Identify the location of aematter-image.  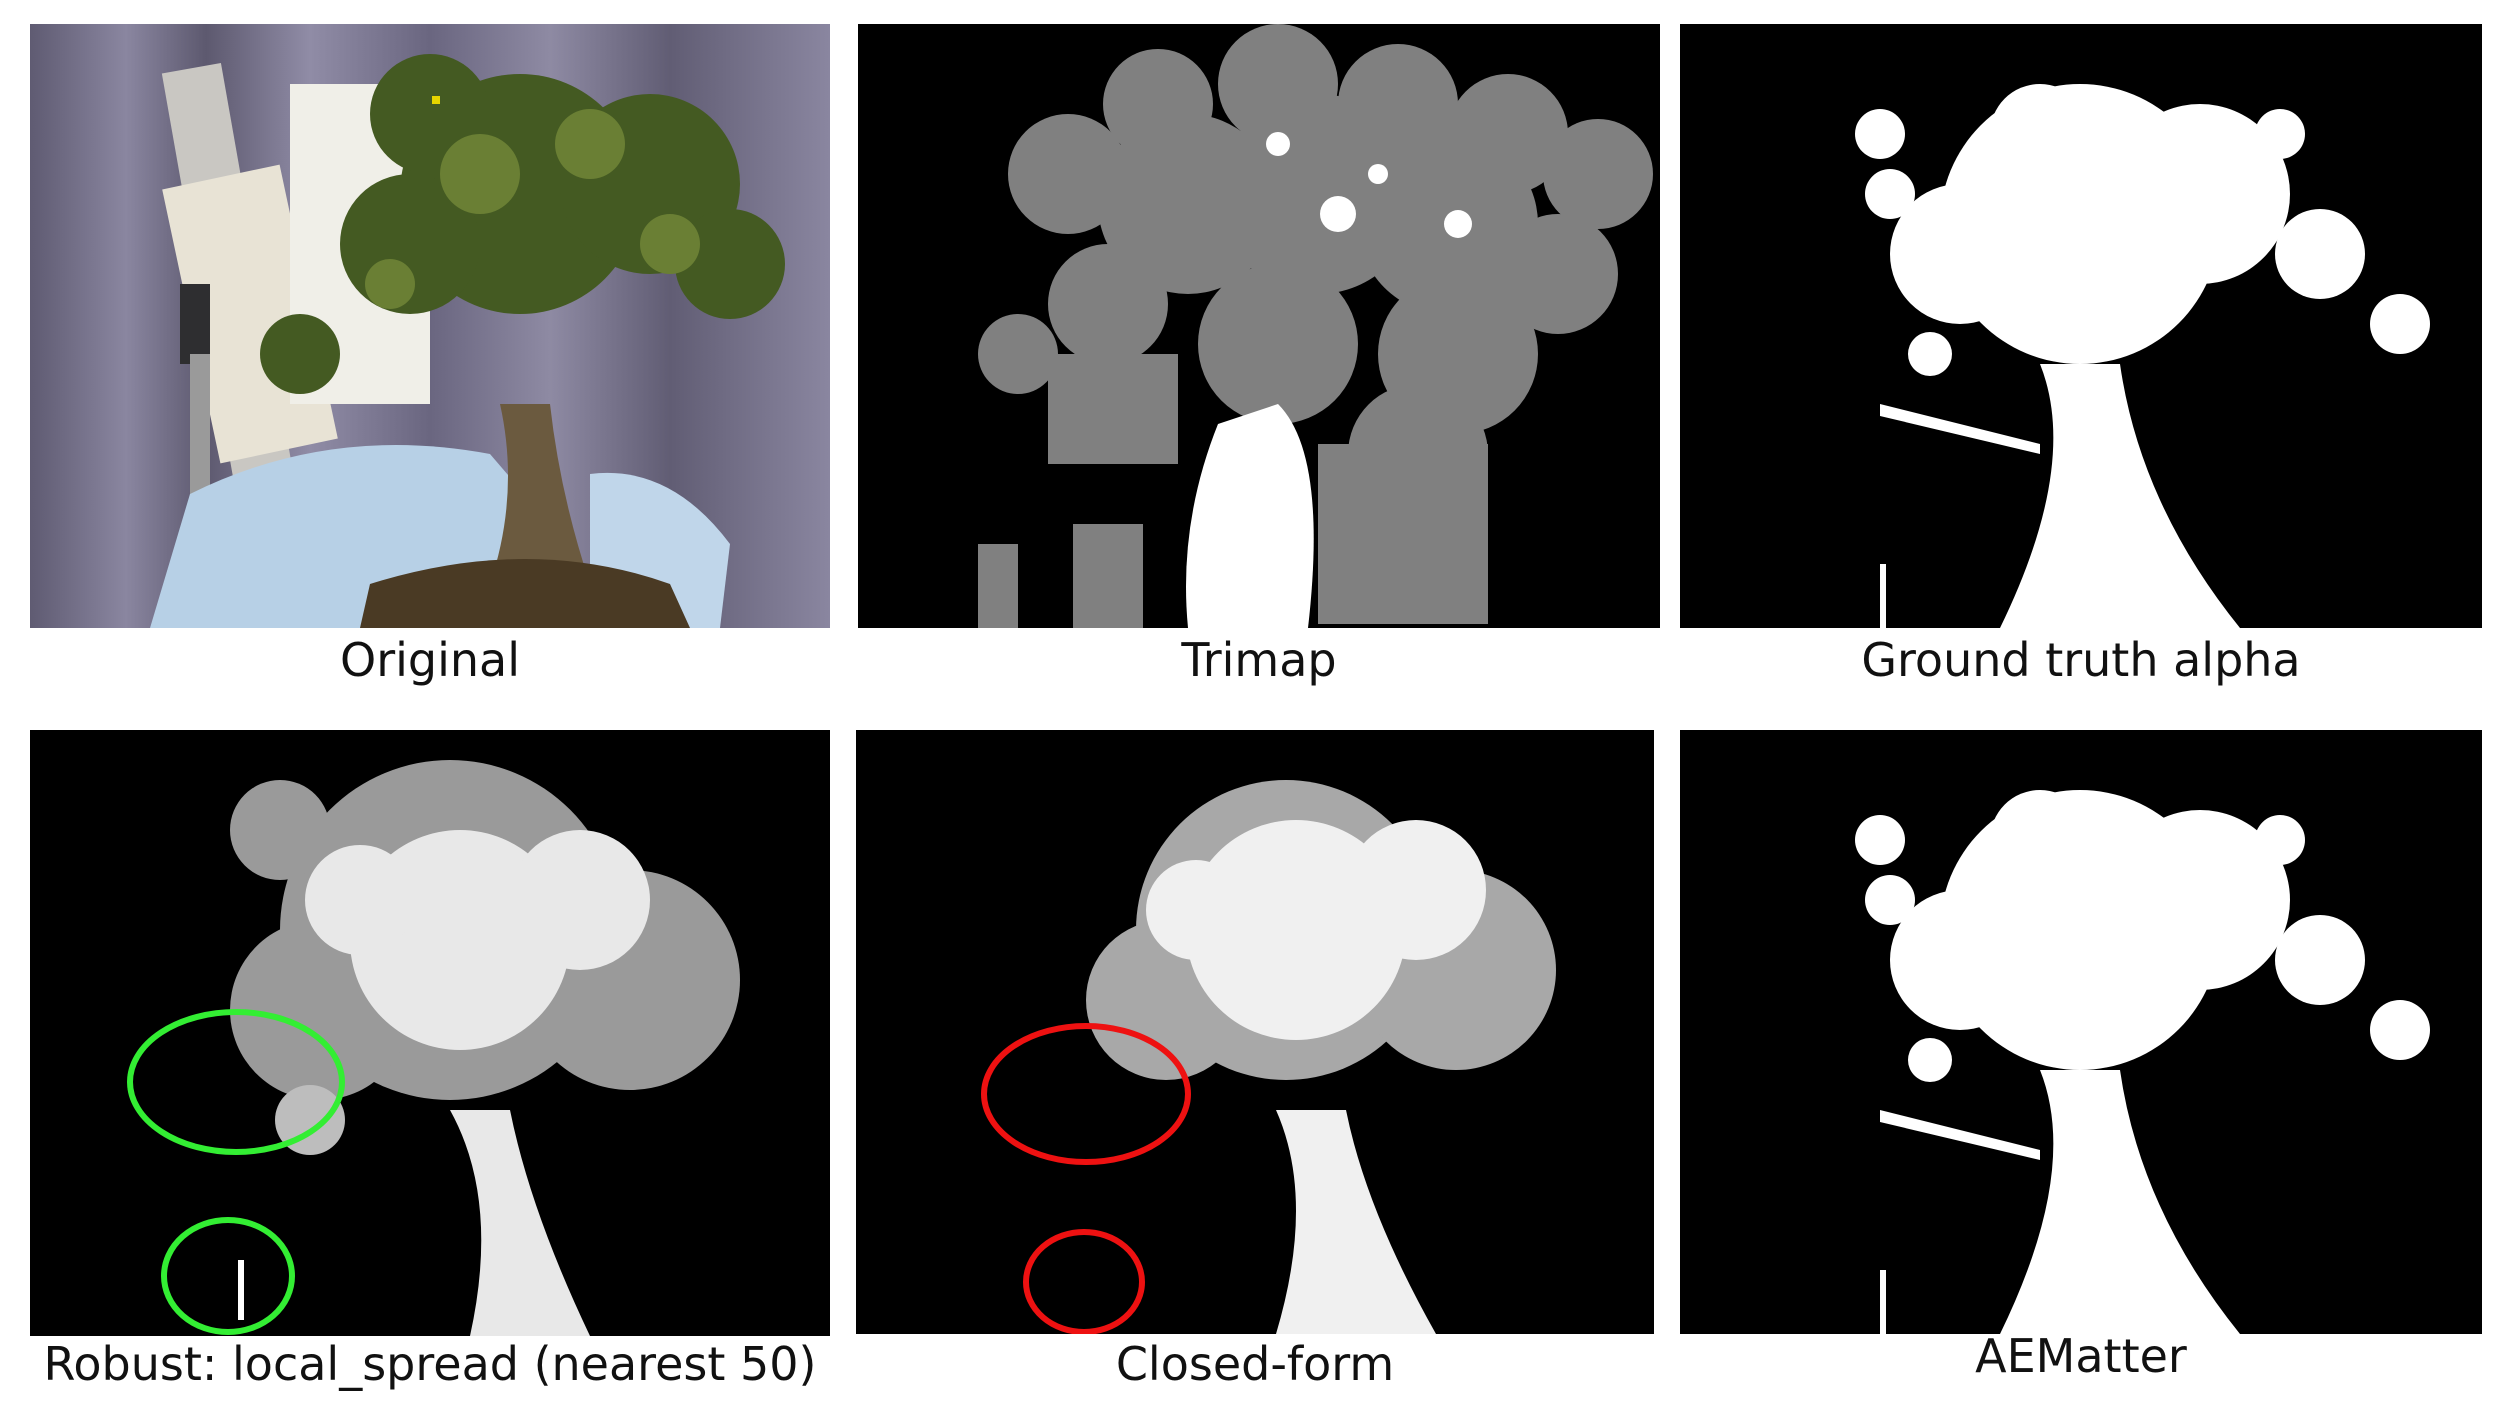
(2081, 1032).